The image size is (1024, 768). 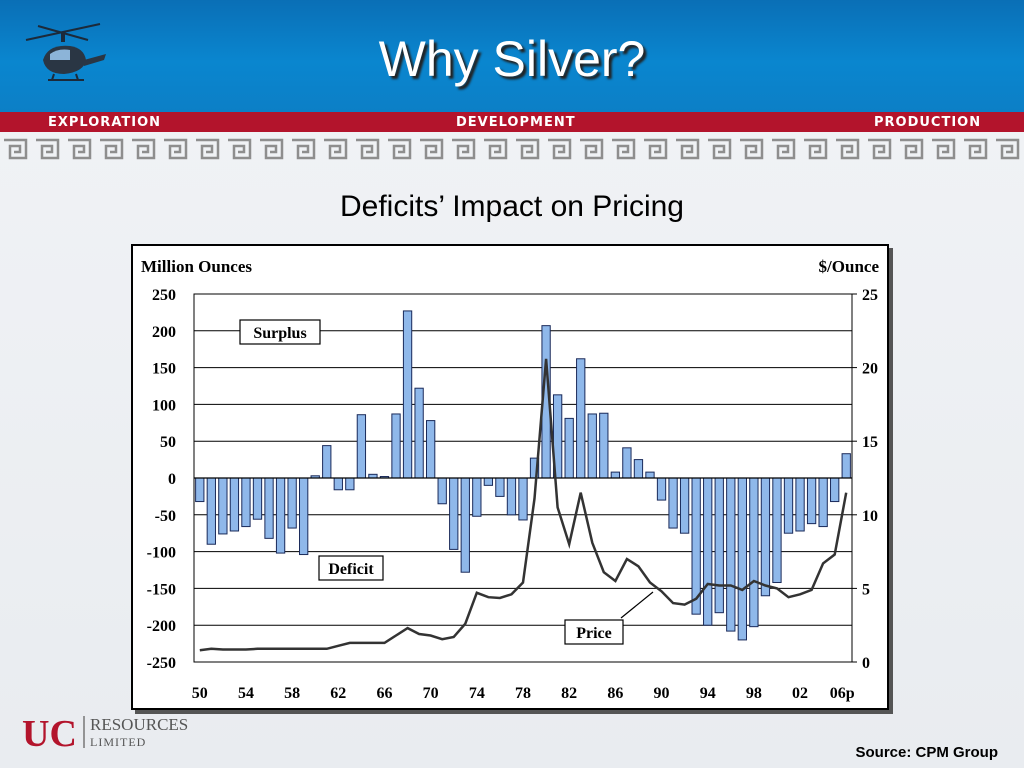 What do you see at coordinates (139, 724) in the screenshot?
I see `logo-line1: RESOURCES` at bounding box center [139, 724].